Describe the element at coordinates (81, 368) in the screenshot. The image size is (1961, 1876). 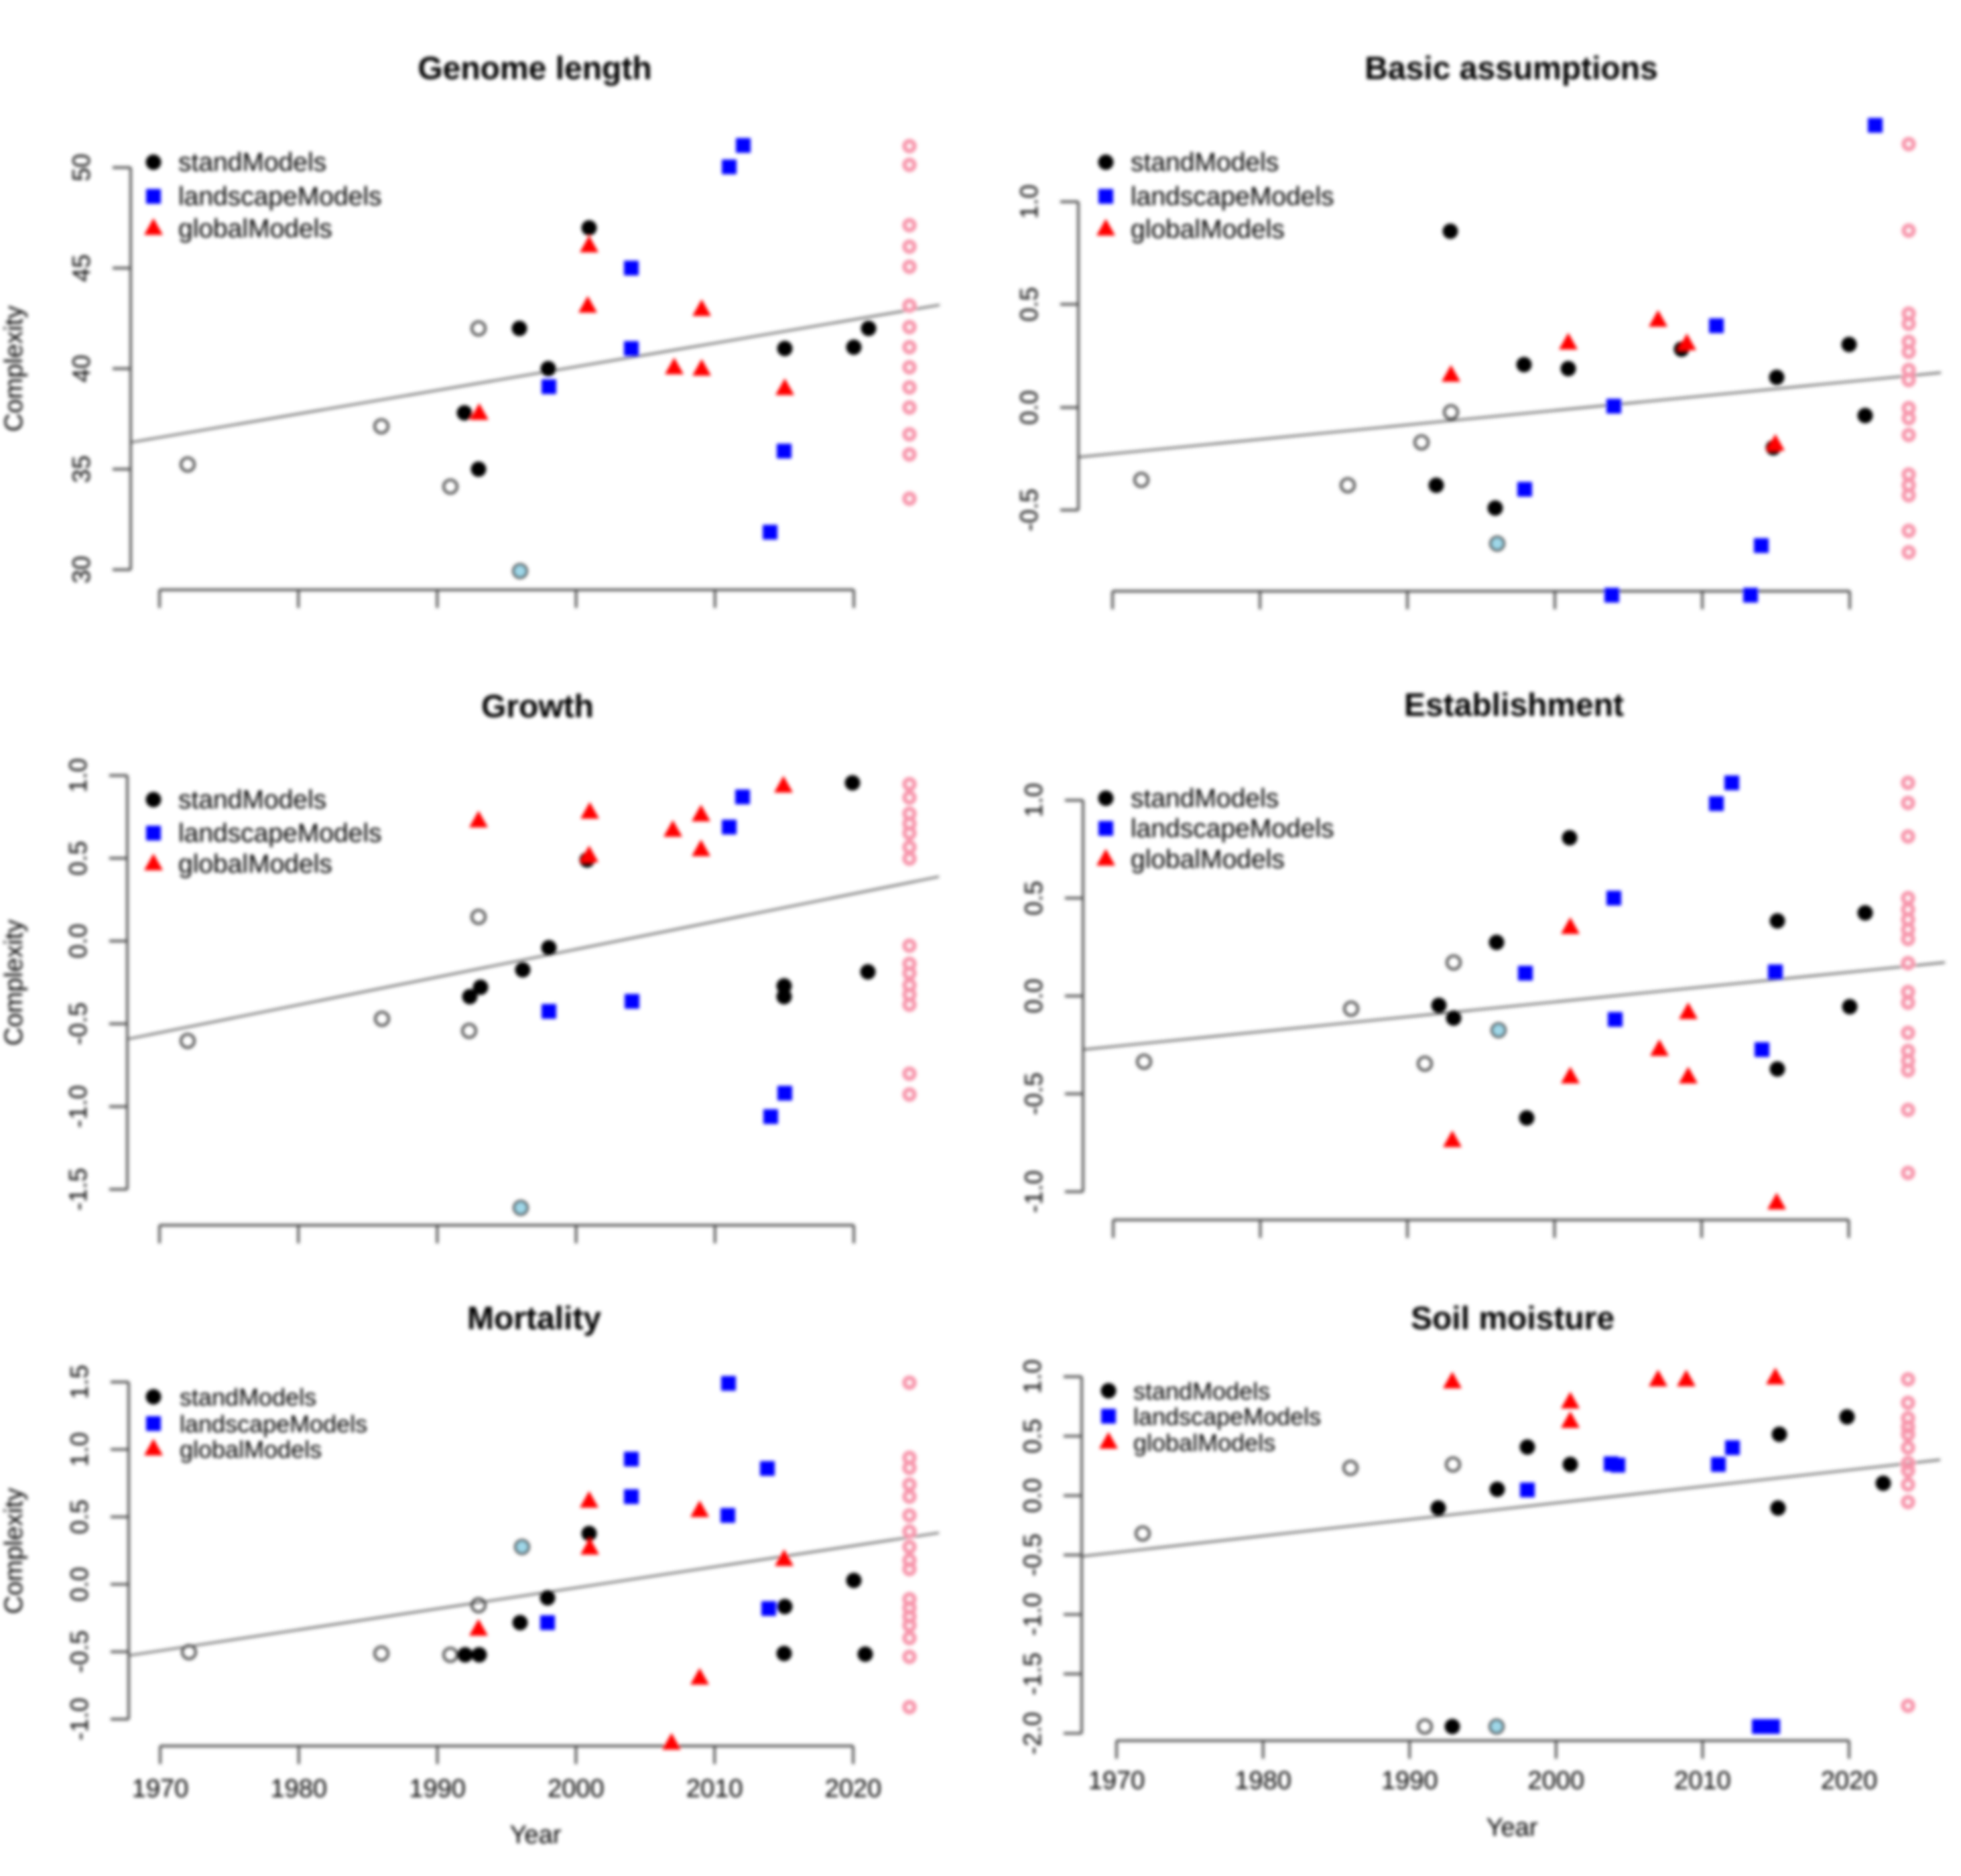
I see `svg-text: 40` at that location.